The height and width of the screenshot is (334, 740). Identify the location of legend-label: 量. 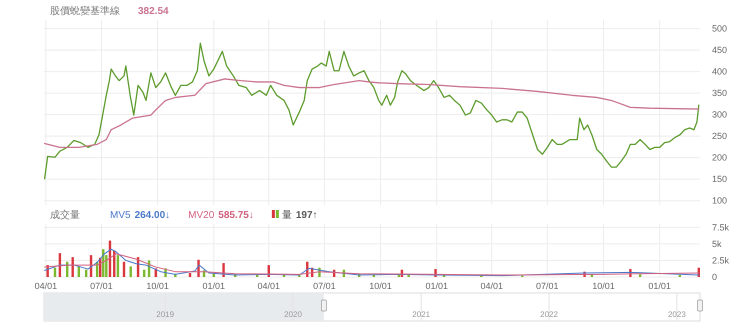
(287, 215).